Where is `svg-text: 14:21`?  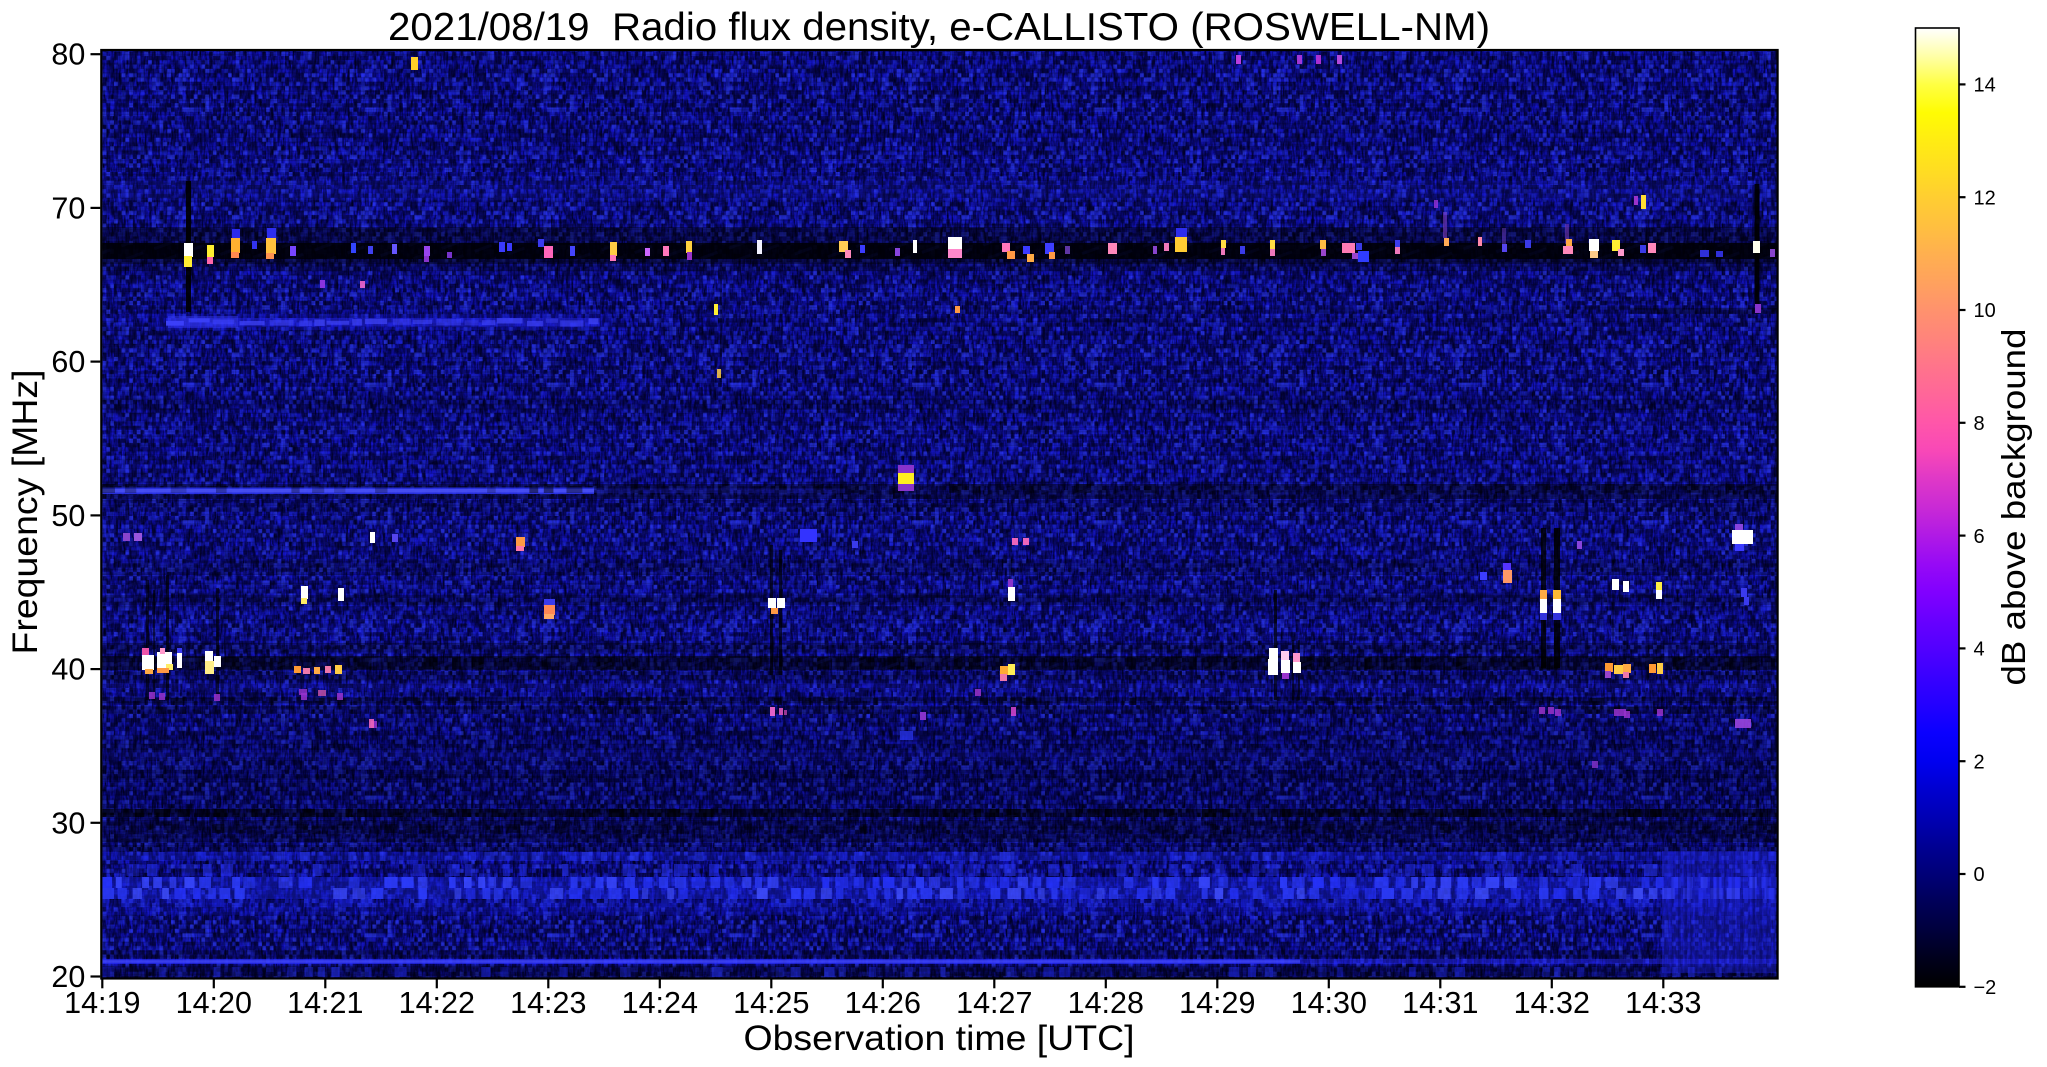
svg-text: 14:21 is located at coordinates (325, 1003).